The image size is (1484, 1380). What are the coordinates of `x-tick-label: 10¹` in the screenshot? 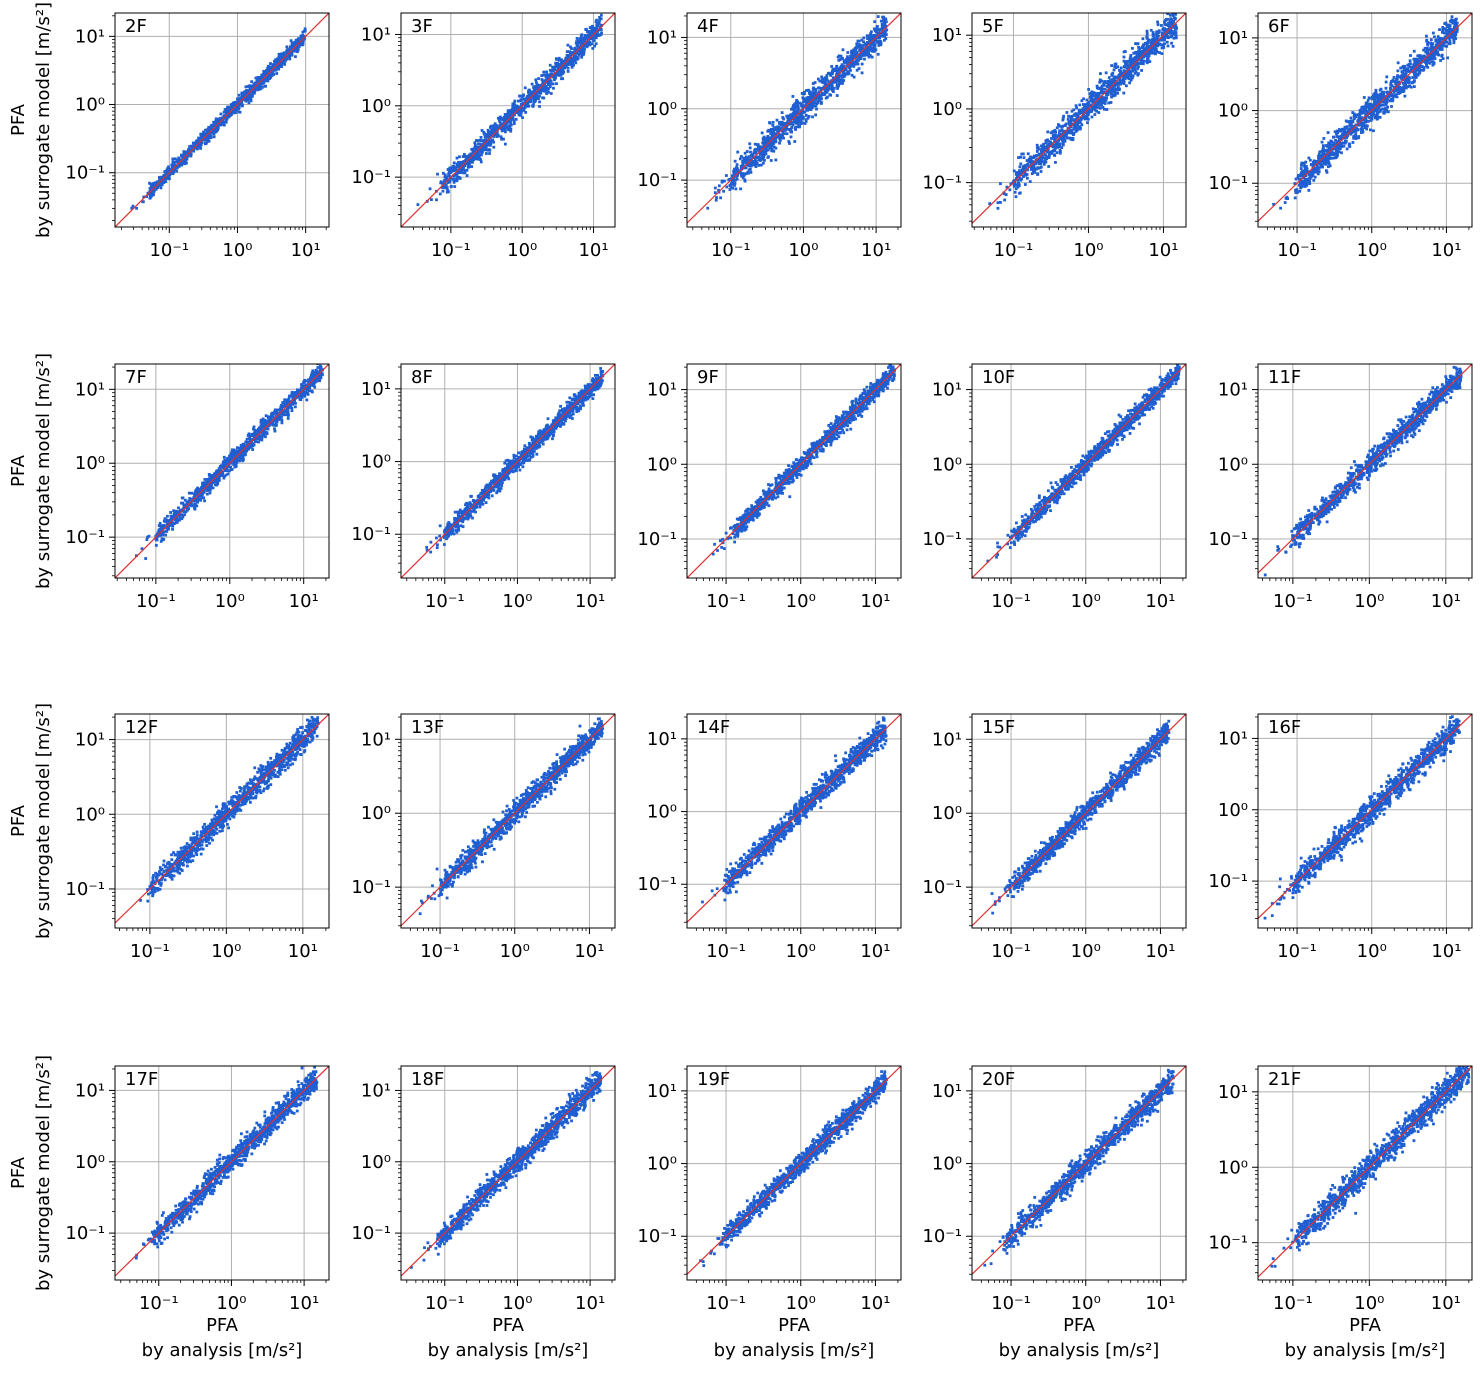 It's located at (1163, 250).